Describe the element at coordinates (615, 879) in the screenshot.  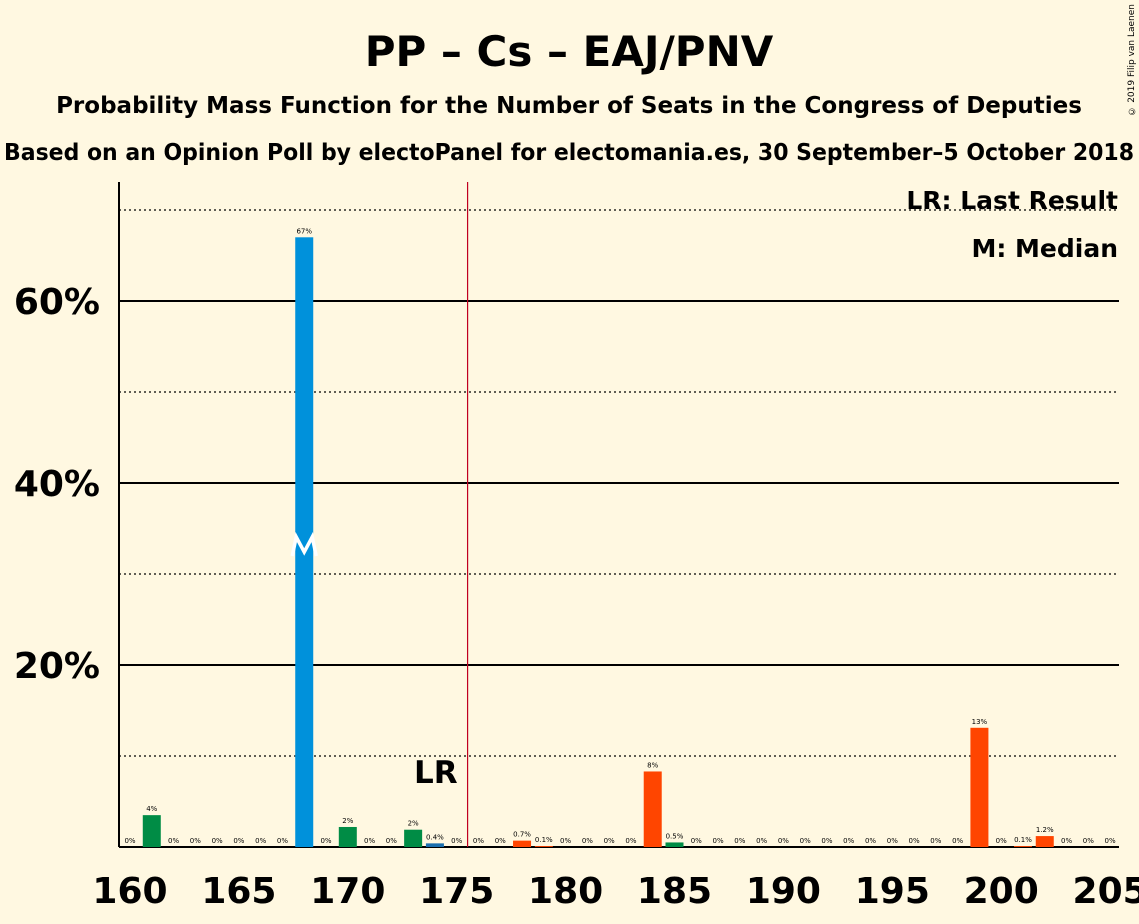
I see `x-axis: 160 165 170 175 180 185 190 195 200 205` at that location.